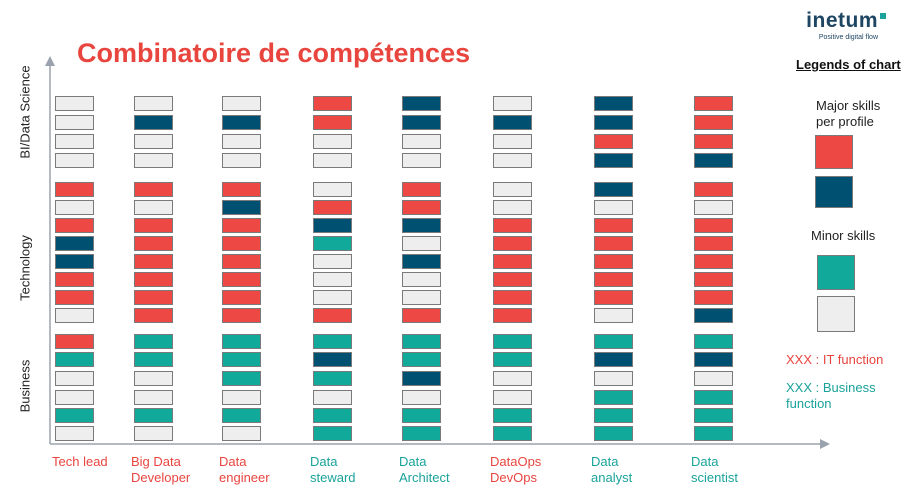 This screenshot has width=922, height=496. Describe the element at coordinates (25, 386) in the screenshot. I see `category-business: Business` at that location.